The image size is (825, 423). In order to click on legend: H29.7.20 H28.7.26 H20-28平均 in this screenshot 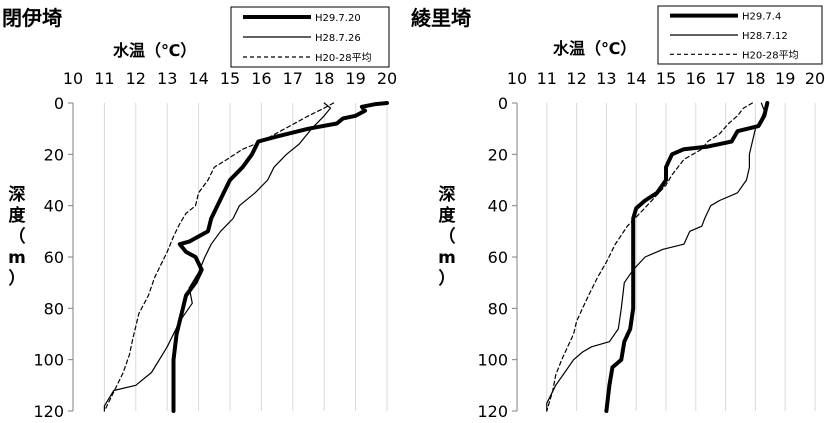, I will do `click(310, 37)`.